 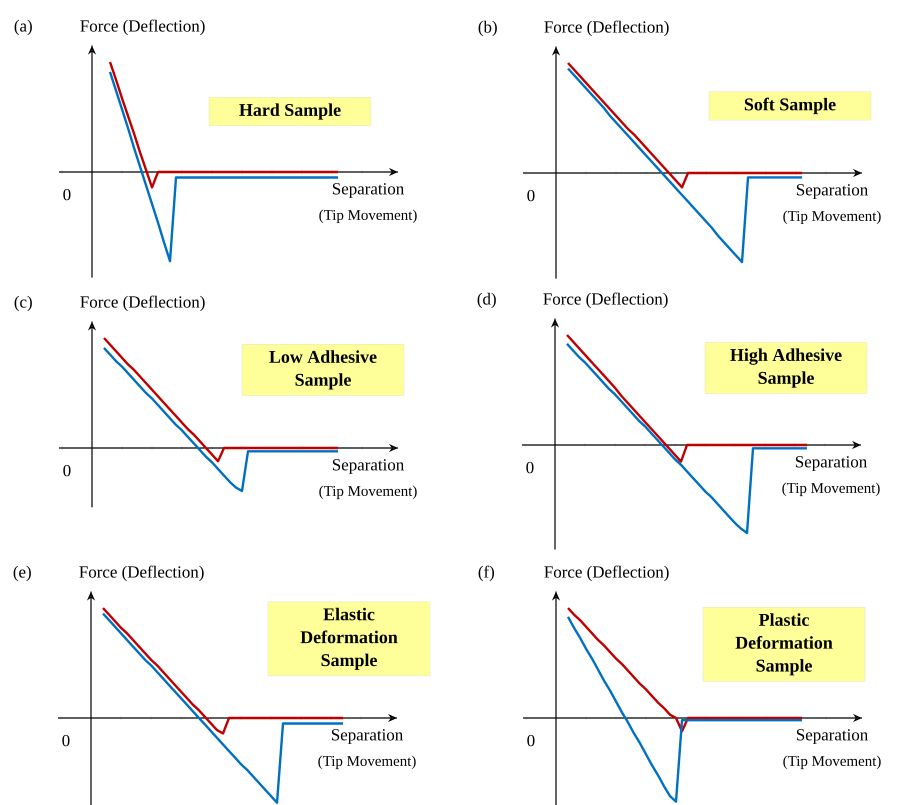 I want to click on annotation: Elastic Deformation Sample, so click(x=349, y=639).